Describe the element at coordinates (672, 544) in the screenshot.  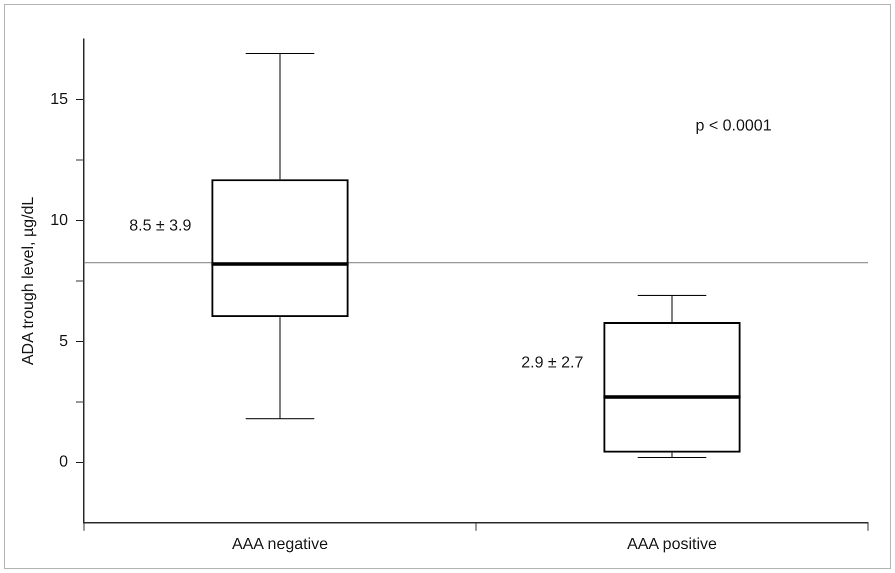
I see `x-tick-label: AAA positive` at that location.